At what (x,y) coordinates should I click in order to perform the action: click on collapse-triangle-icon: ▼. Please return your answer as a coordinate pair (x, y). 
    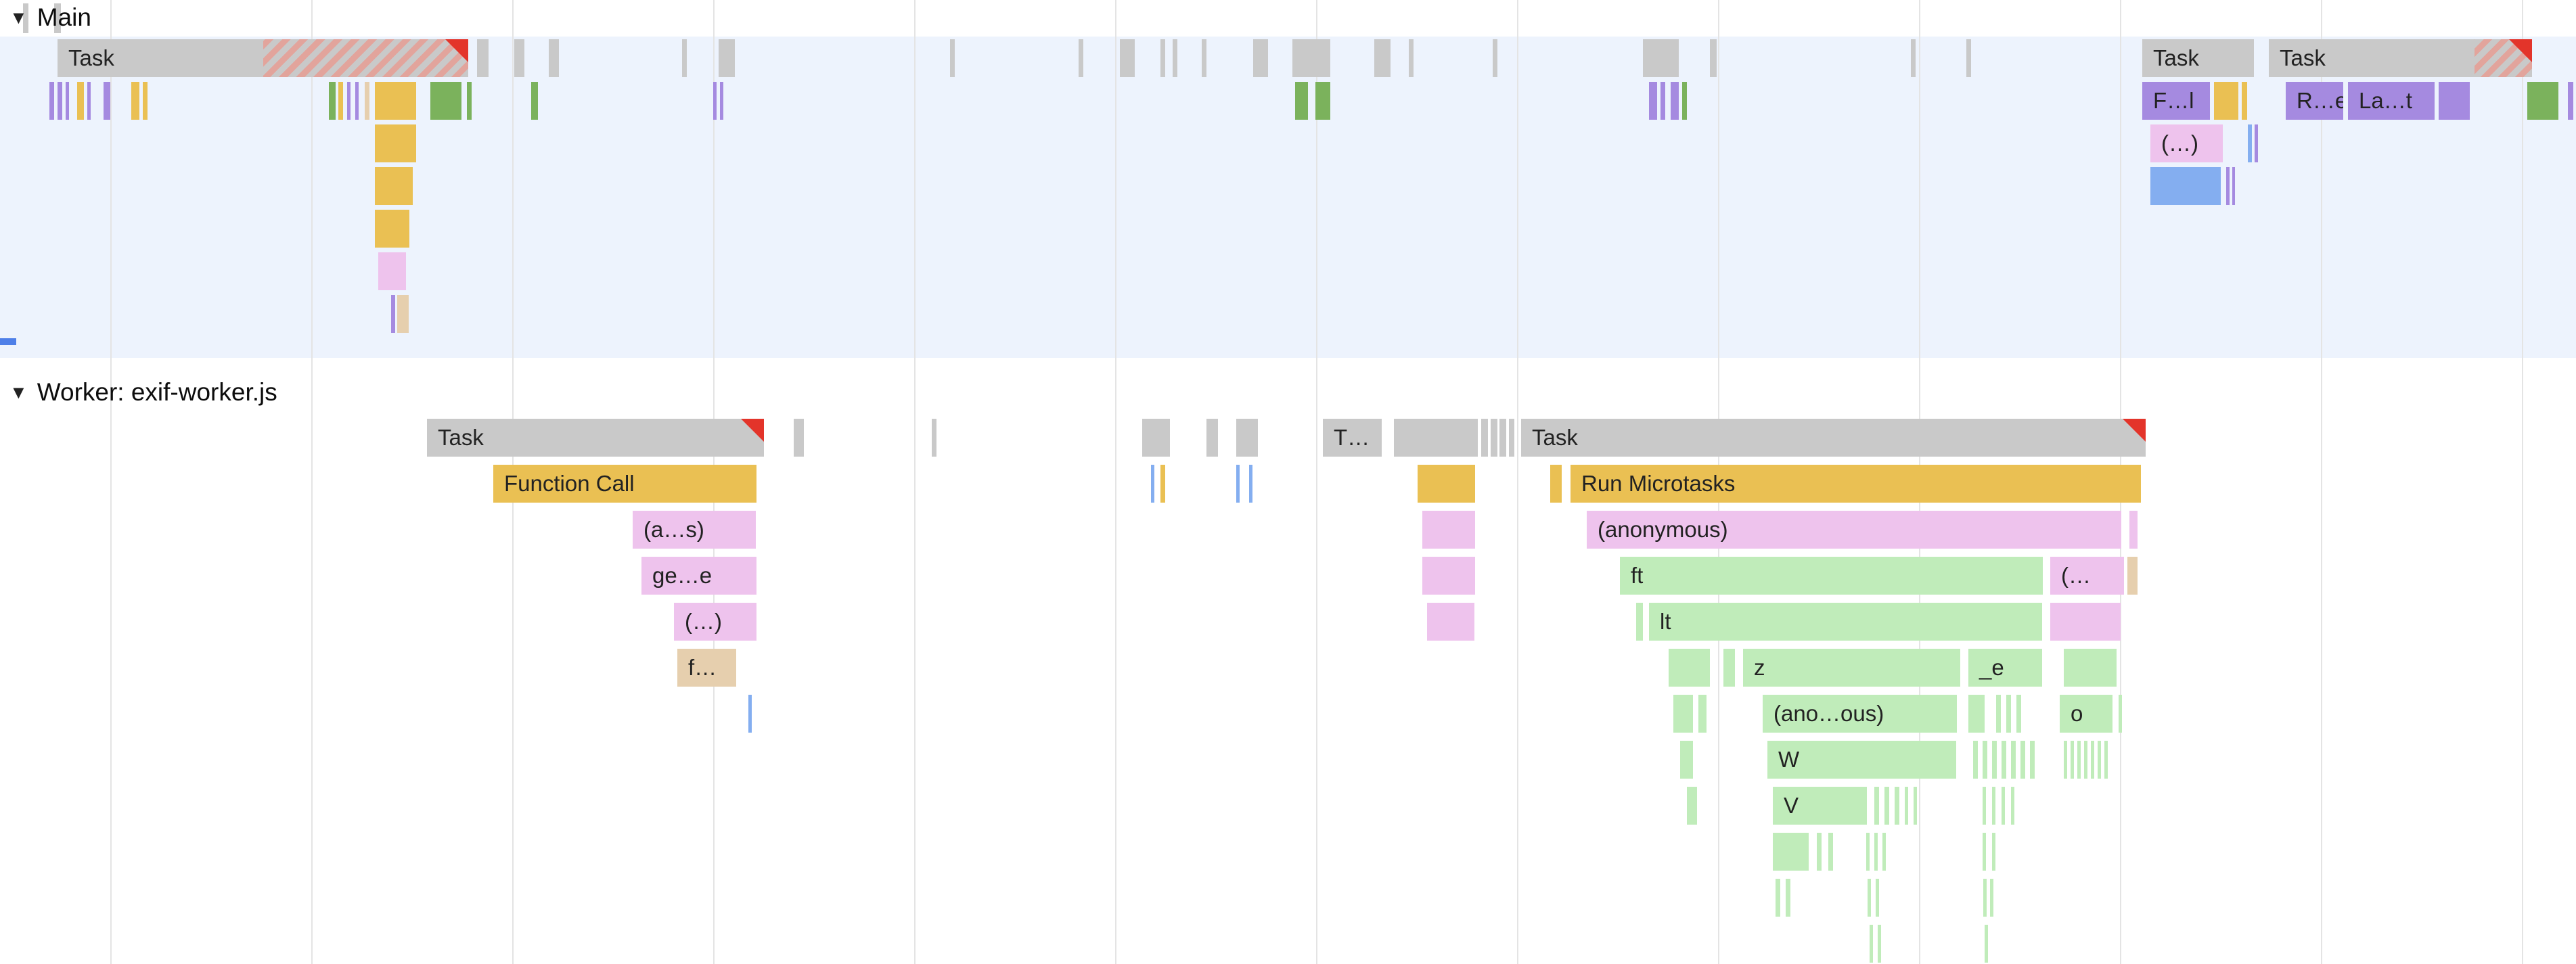
    Looking at the image, I should click on (18, 18).